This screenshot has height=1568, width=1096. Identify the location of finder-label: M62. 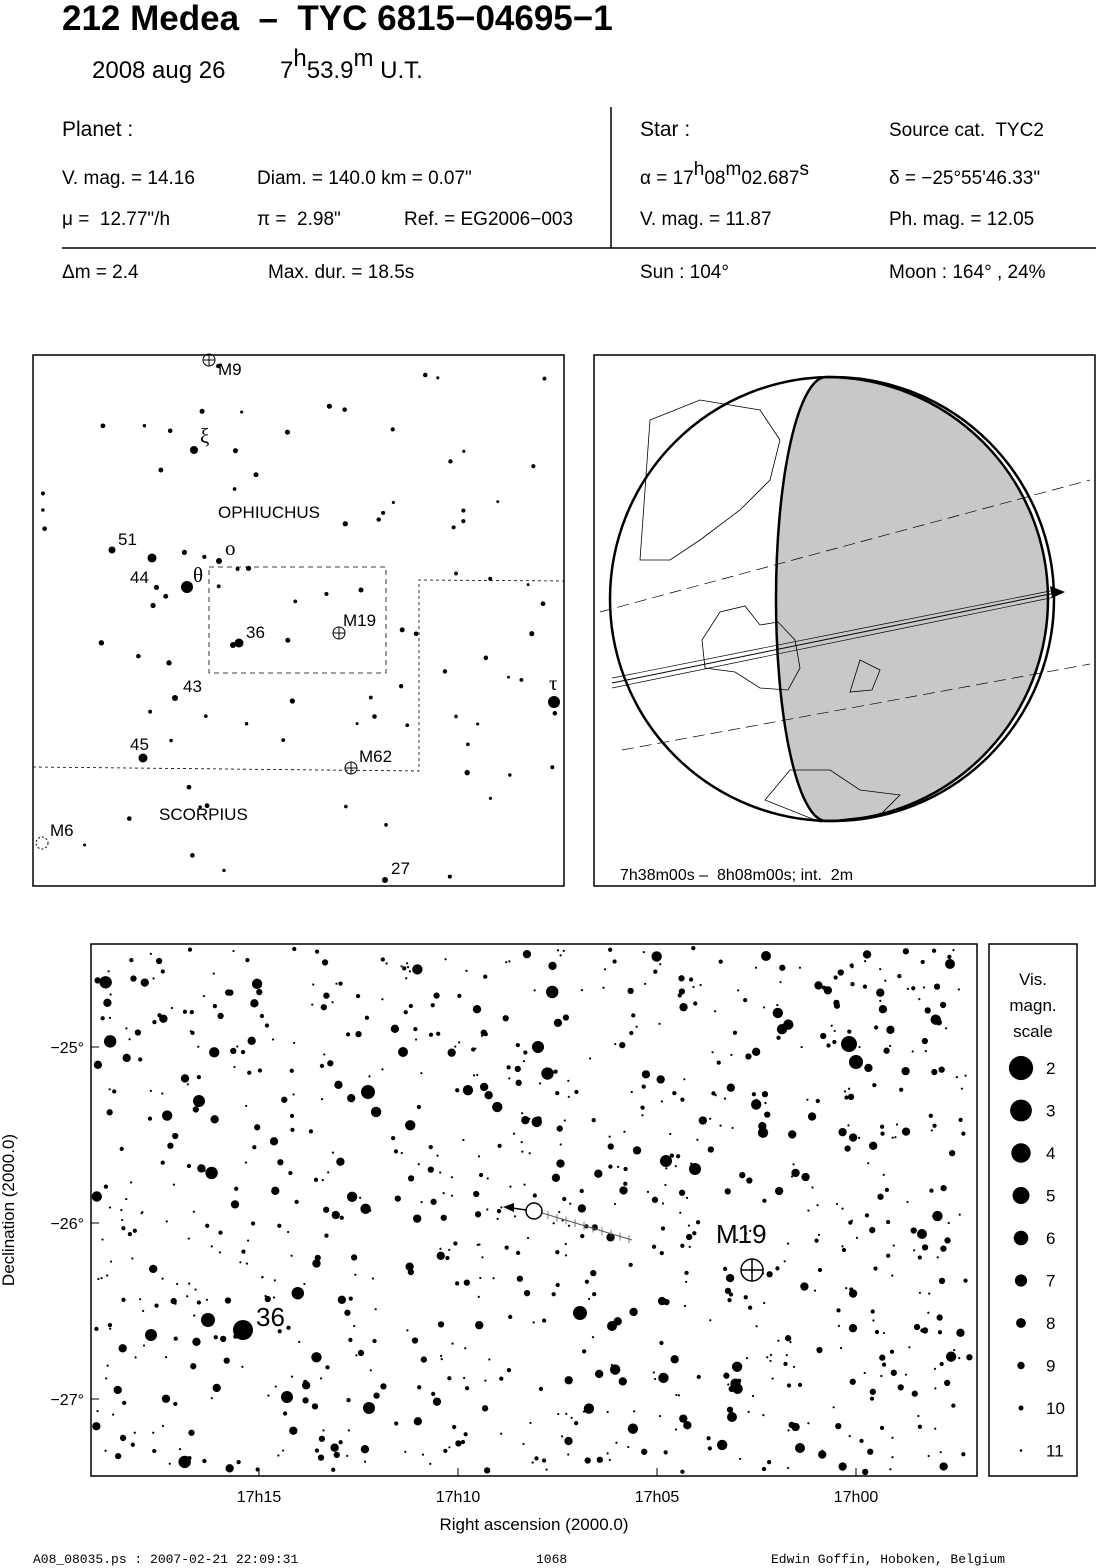
(375, 756).